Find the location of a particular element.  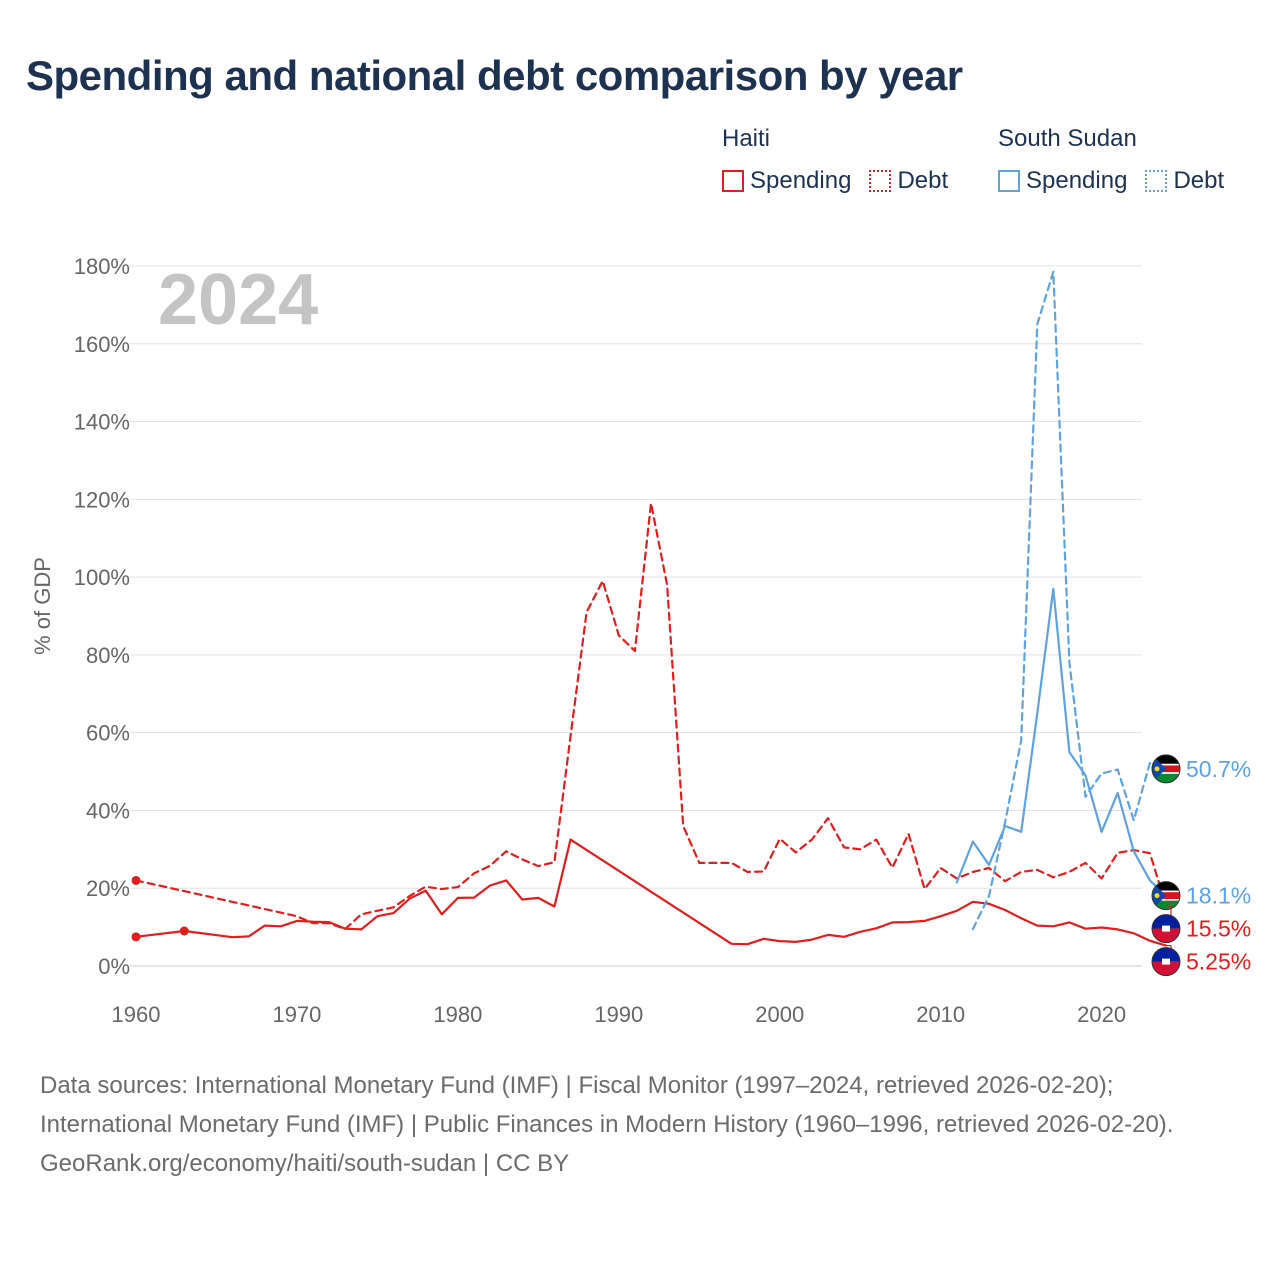

legend-item-south-sudan-debt: Debt is located at coordinates (1184, 181).